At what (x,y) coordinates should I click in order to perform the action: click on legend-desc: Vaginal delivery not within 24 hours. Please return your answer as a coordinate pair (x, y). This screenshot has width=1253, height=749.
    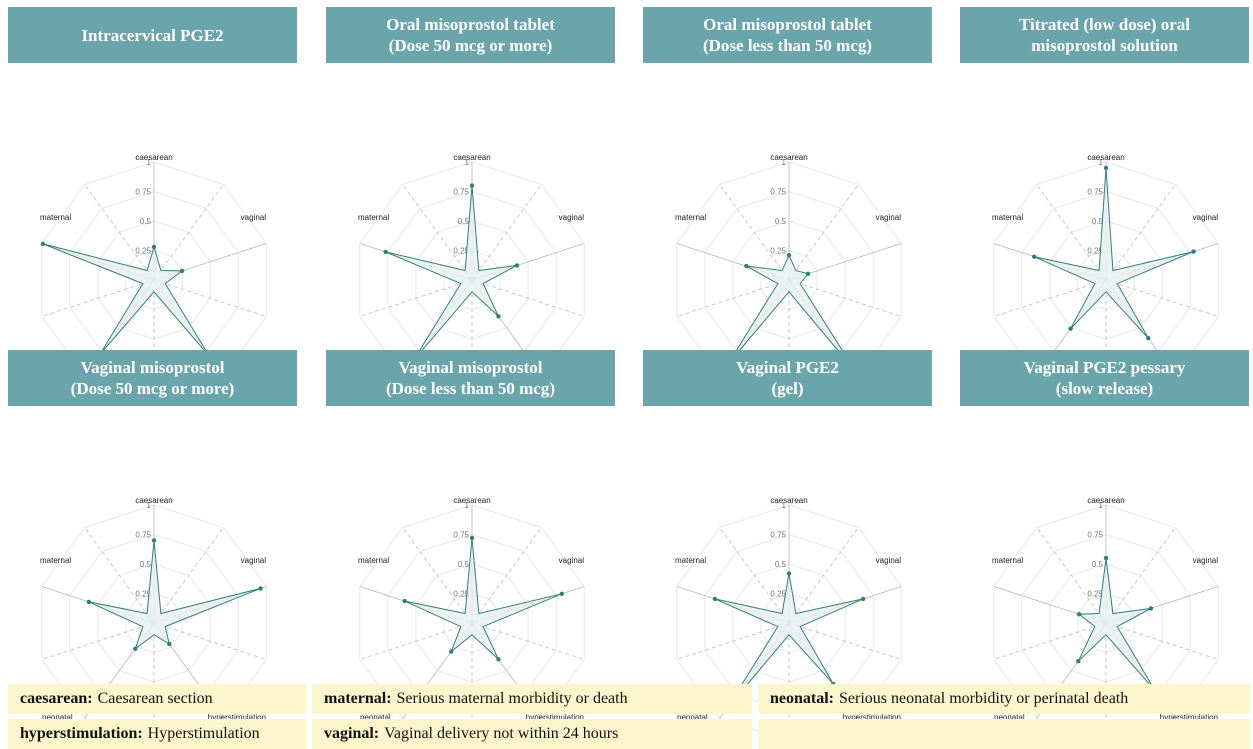
    Looking at the image, I should click on (501, 733).